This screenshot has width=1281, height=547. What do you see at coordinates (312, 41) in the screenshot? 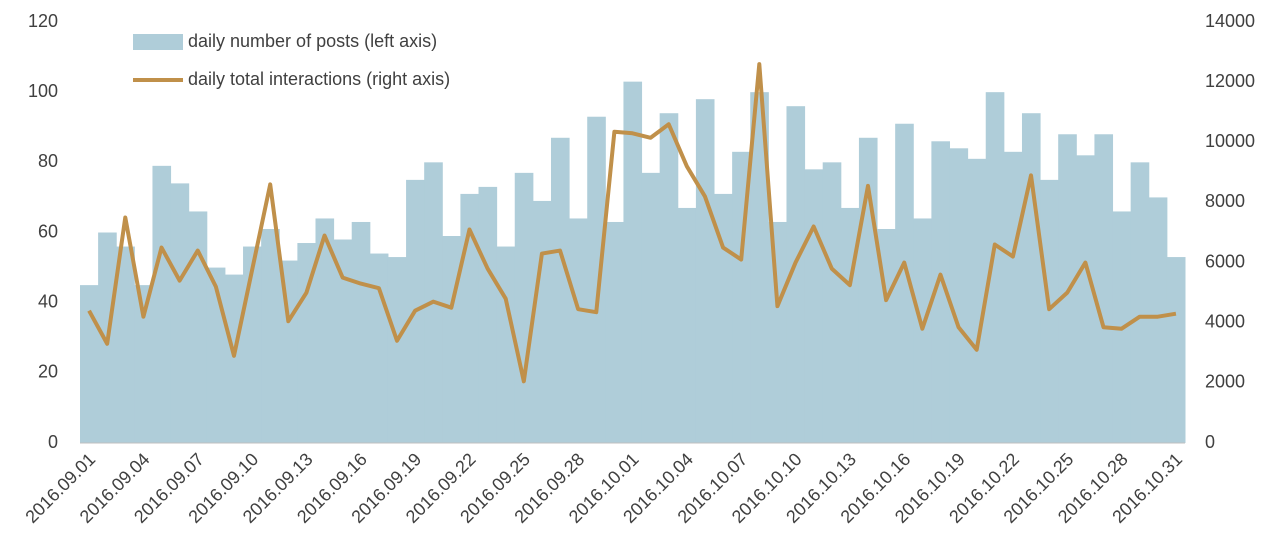
I see `legend-label: daily number of posts (left axis)` at bounding box center [312, 41].